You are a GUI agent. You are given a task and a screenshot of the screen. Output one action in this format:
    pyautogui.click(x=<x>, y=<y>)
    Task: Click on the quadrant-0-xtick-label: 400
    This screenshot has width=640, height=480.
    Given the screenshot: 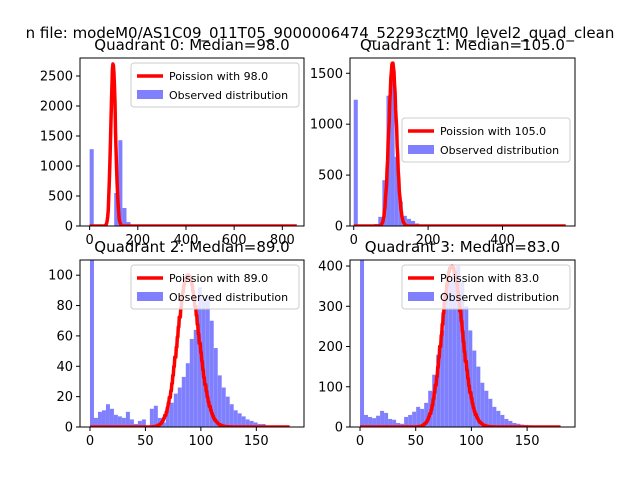 What is the action you would take?
    pyautogui.click(x=186, y=240)
    